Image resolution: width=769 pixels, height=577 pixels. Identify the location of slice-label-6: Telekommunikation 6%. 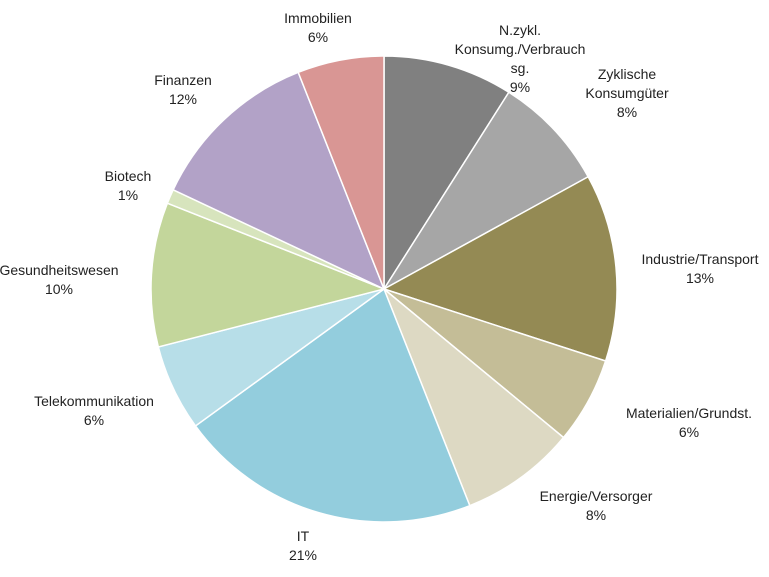
(94, 410).